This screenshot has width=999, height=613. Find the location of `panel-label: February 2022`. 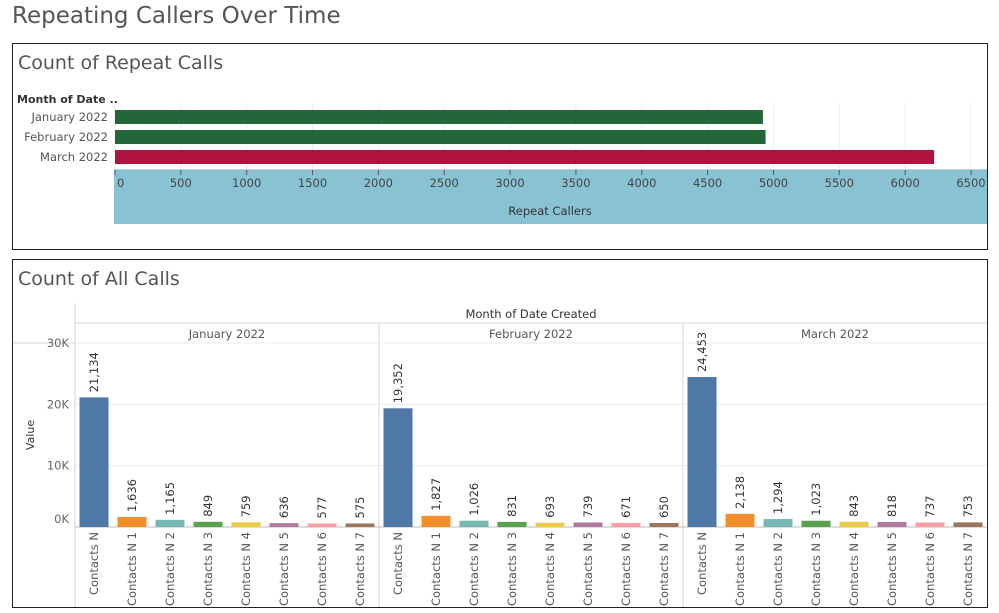

panel-label: February 2022 is located at coordinates (531, 334).